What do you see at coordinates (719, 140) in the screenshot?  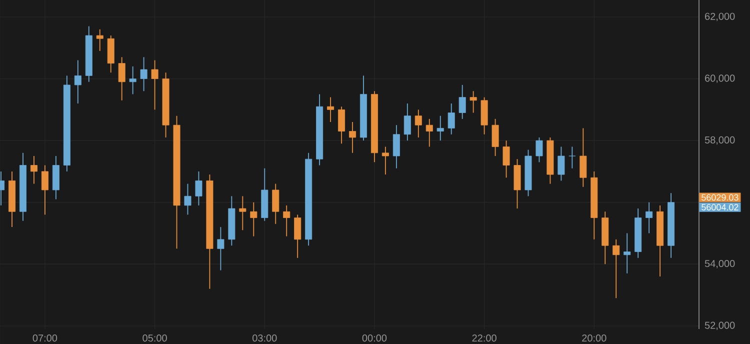 I see `y-tick-label: 58,000` at bounding box center [719, 140].